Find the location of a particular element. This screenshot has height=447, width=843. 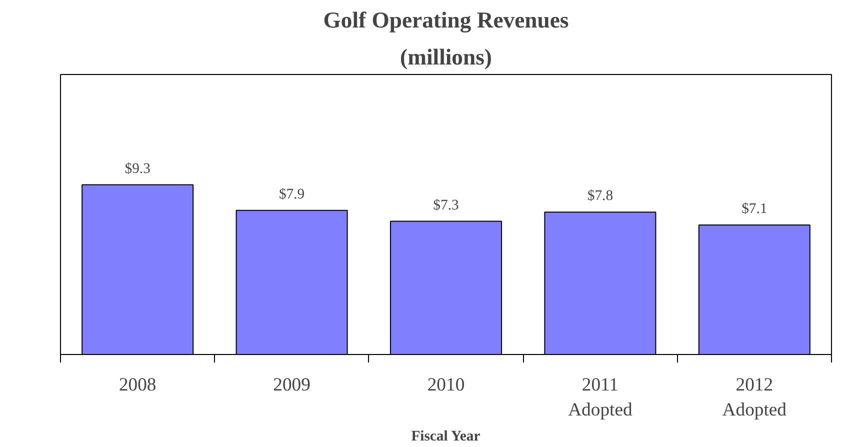

chart-title: Golf Operating Revenues is located at coordinates (446, 20).